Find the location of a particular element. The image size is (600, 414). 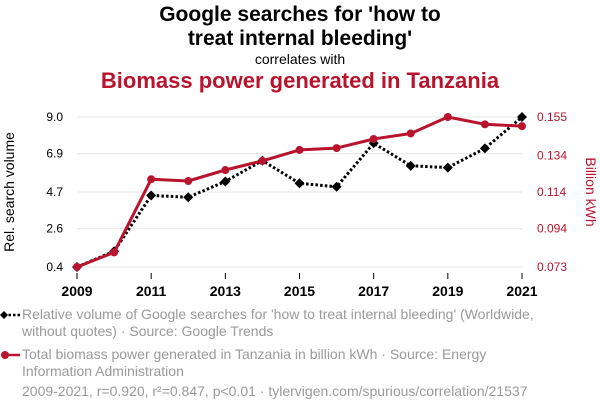

y-right-tick-label: 0.114 is located at coordinates (551, 192).